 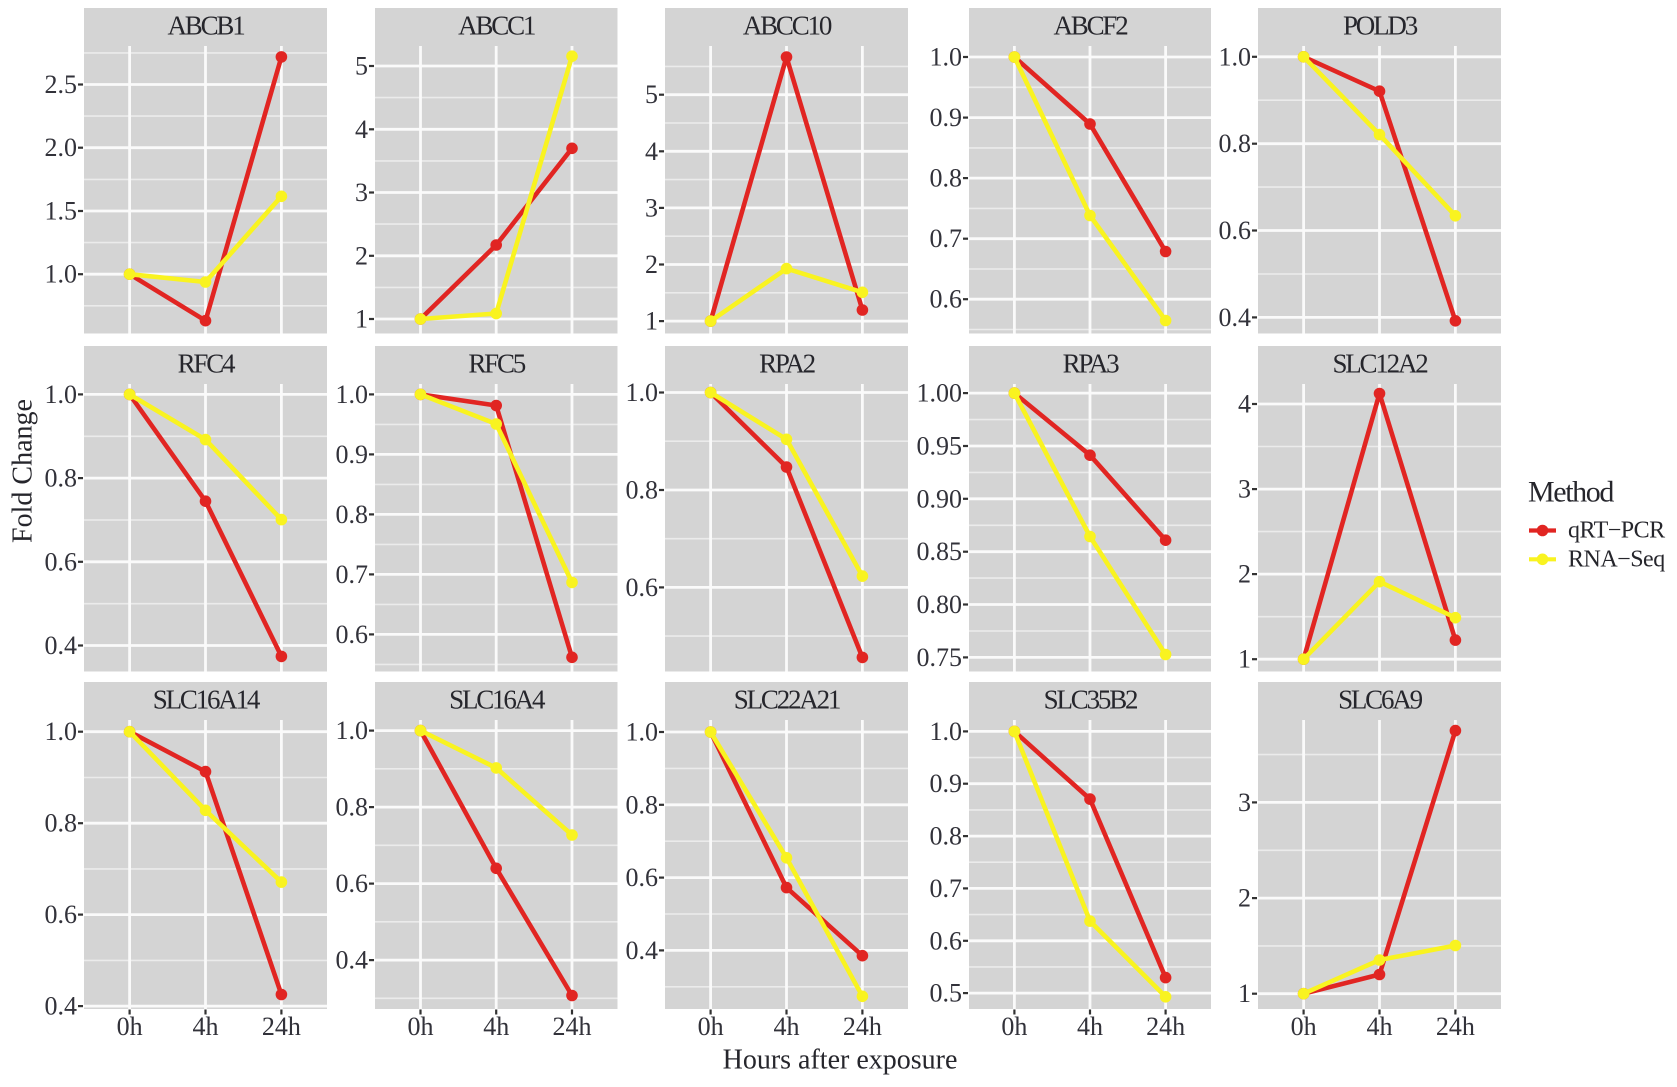 I want to click on svg-text: RFC5, so click(x=496, y=363).